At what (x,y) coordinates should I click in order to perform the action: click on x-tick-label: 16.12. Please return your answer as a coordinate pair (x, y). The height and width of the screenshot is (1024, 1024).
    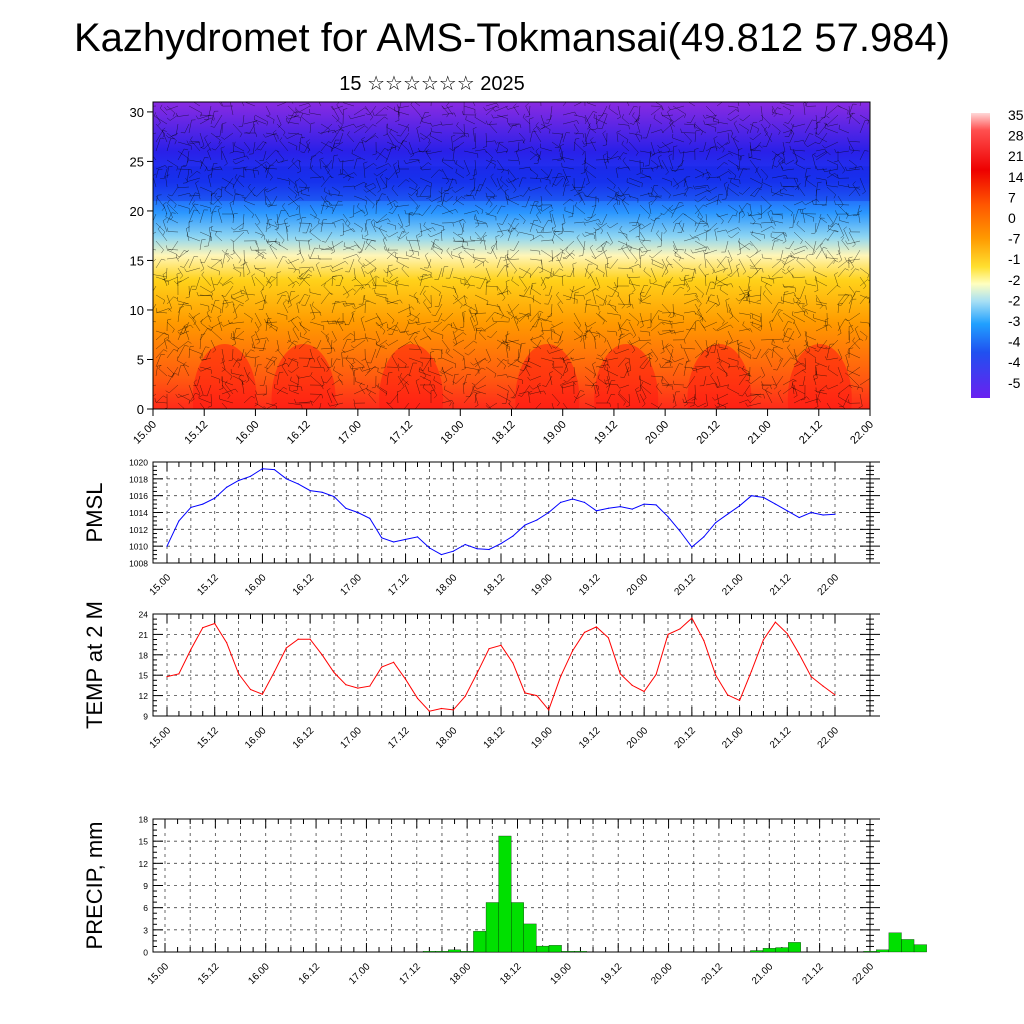
    Looking at the image, I should click on (304, 585).